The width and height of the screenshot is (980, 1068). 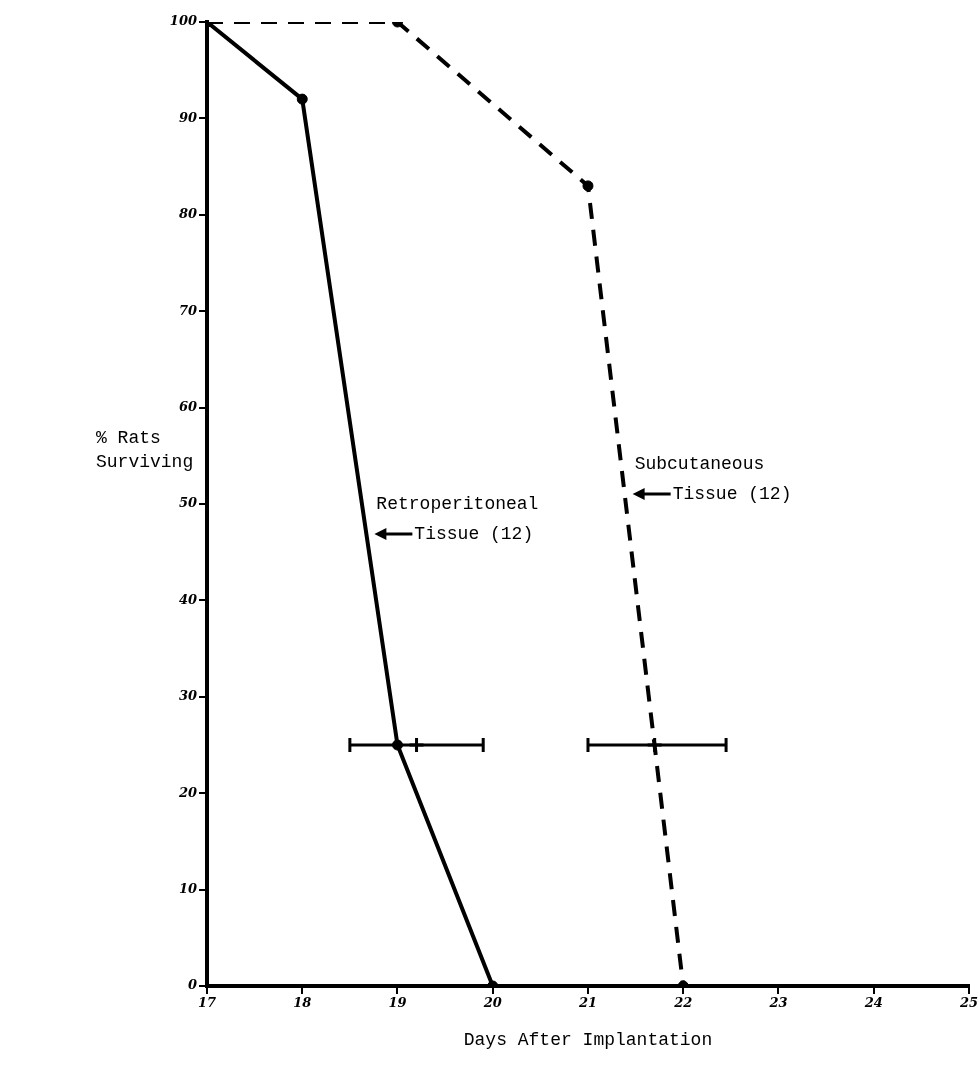 I want to click on y-tick-label: 10, so click(x=187, y=888).